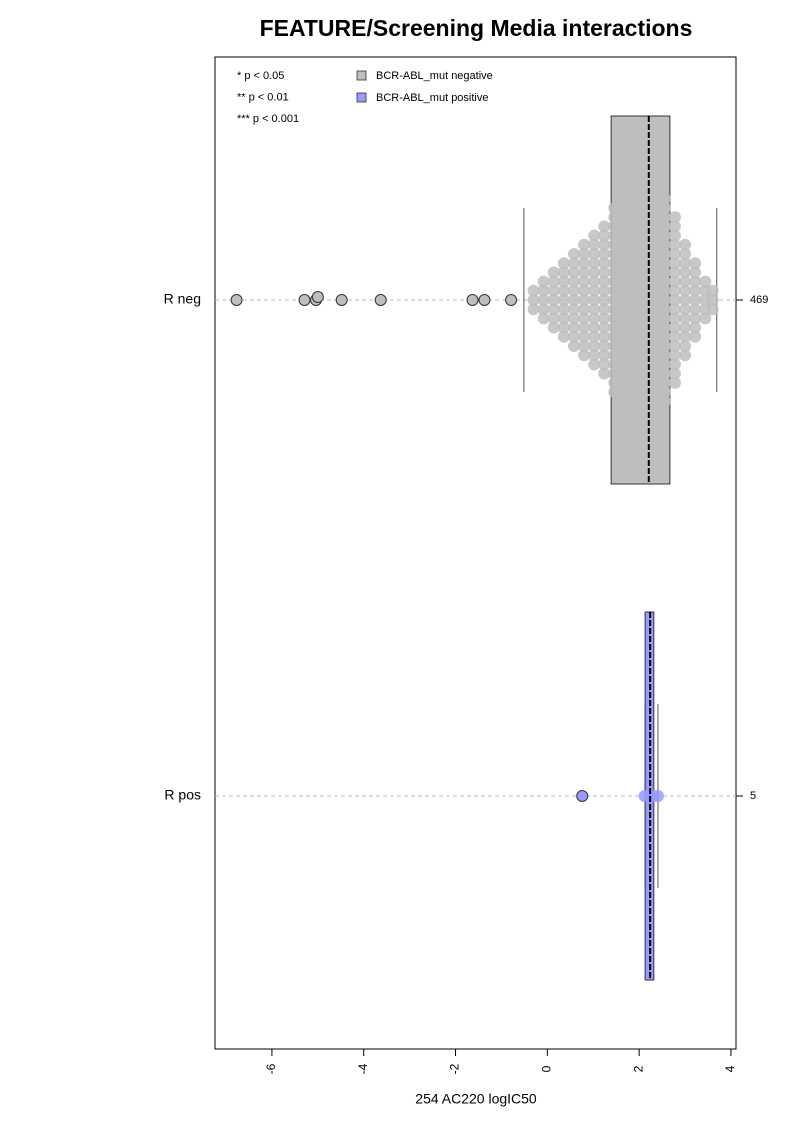 This screenshot has height=1127, width=793. Describe the element at coordinates (759, 300) in the screenshot. I see `count-label: 469` at that location.